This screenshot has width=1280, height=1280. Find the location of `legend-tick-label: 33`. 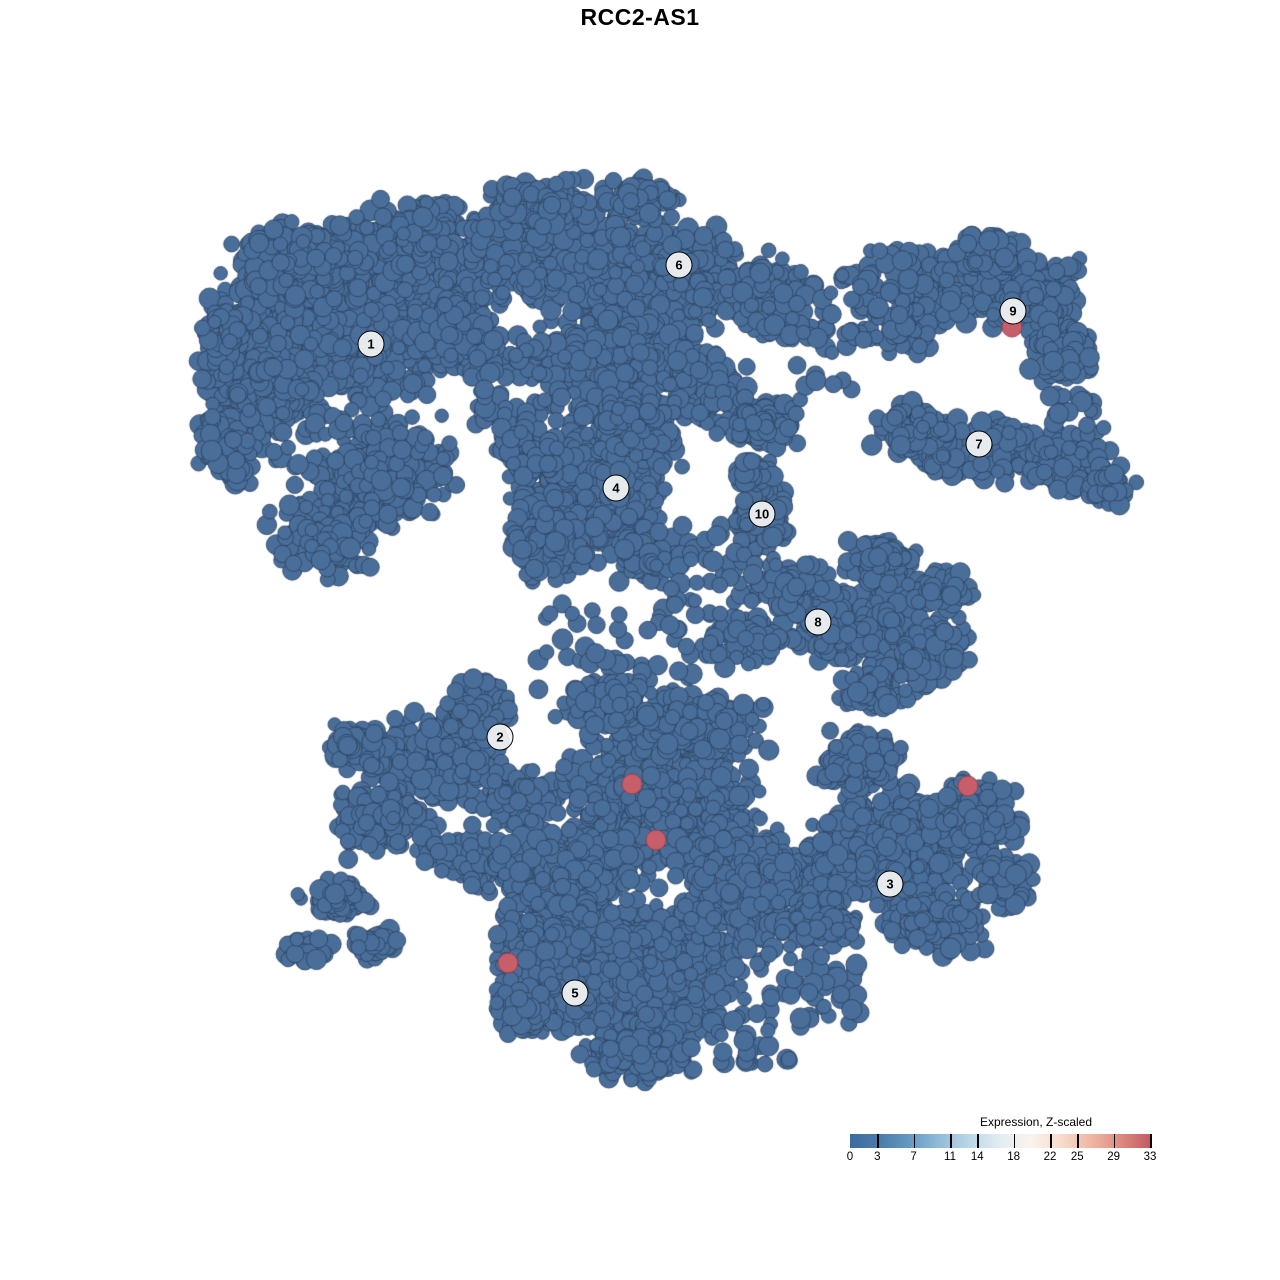

legend-tick-label: 33 is located at coordinates (1150, 1157).